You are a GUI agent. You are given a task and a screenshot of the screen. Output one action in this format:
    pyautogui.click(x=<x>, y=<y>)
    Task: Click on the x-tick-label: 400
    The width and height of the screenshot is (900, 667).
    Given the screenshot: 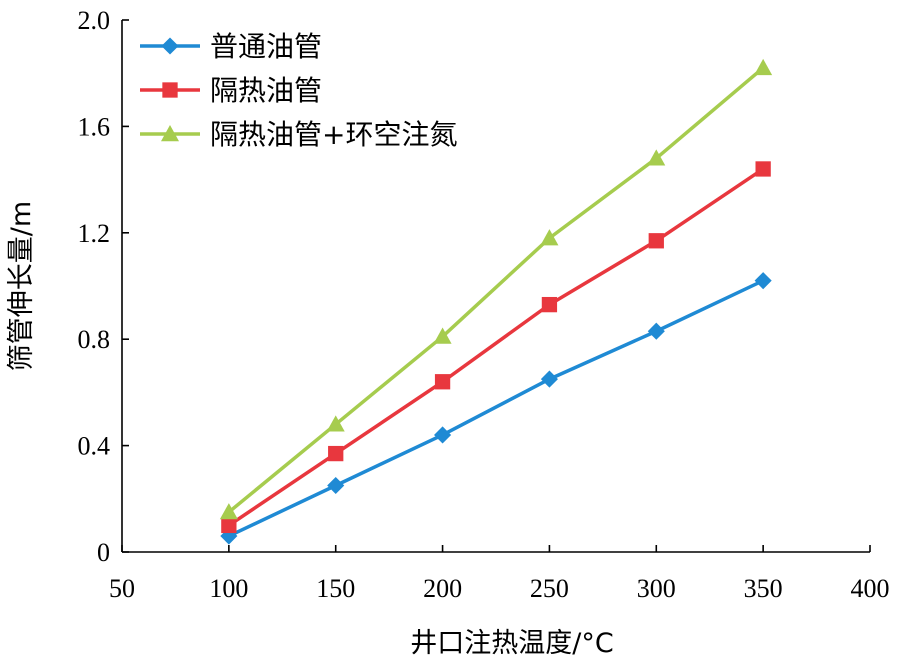 What is the action you would take?
    pyautogui.click(x=870, y=588)
    